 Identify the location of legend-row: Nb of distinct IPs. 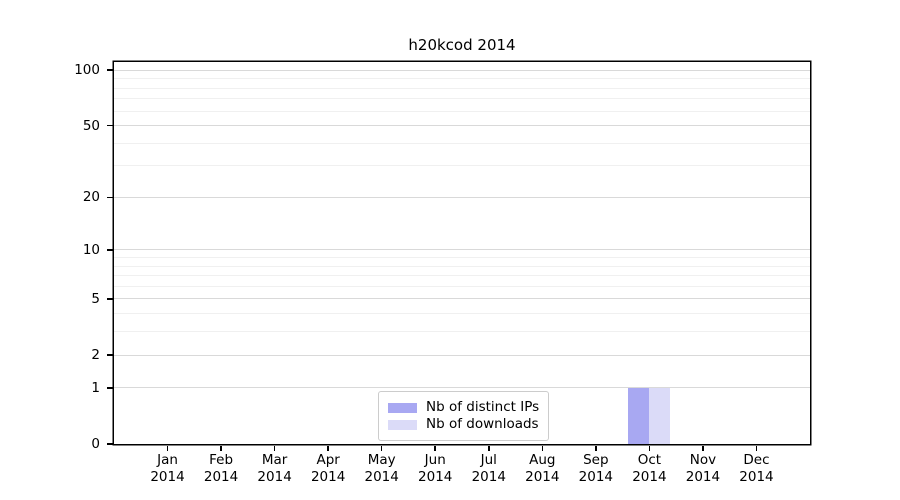
(463, 407).